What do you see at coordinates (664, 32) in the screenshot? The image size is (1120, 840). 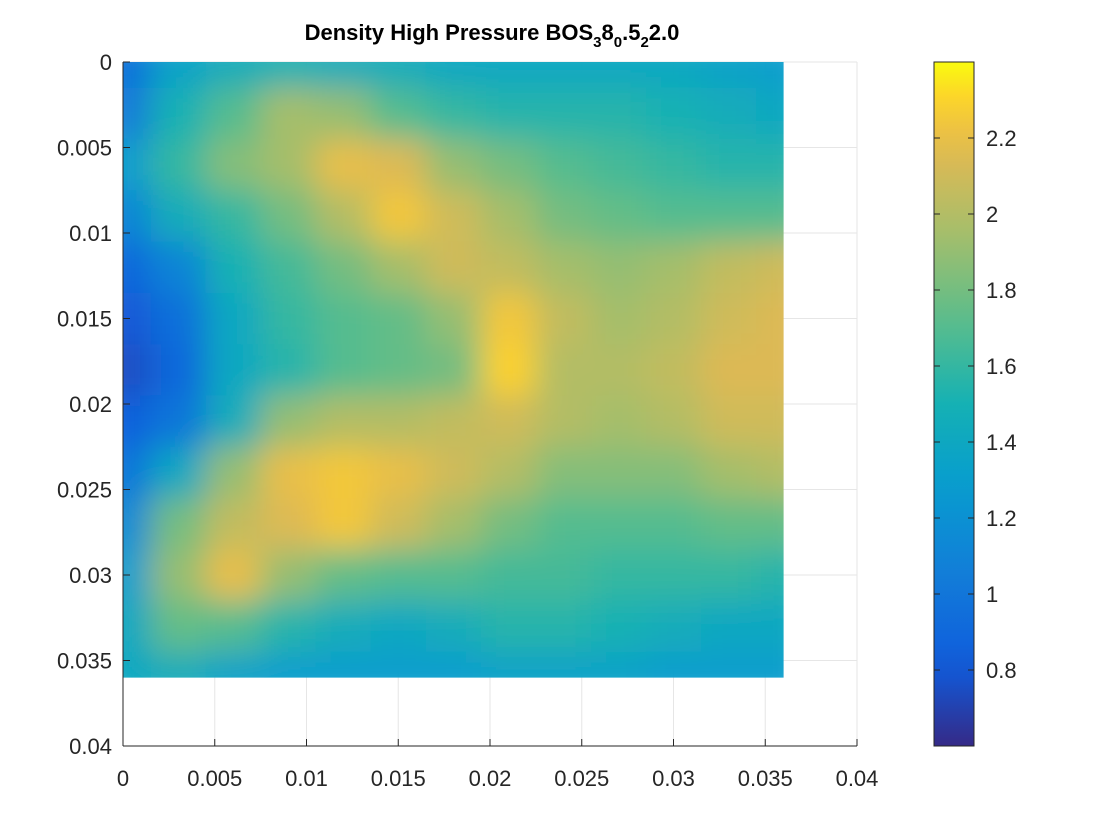 I see `chart-title-part: 2.0` at bounding box center [664, 32].